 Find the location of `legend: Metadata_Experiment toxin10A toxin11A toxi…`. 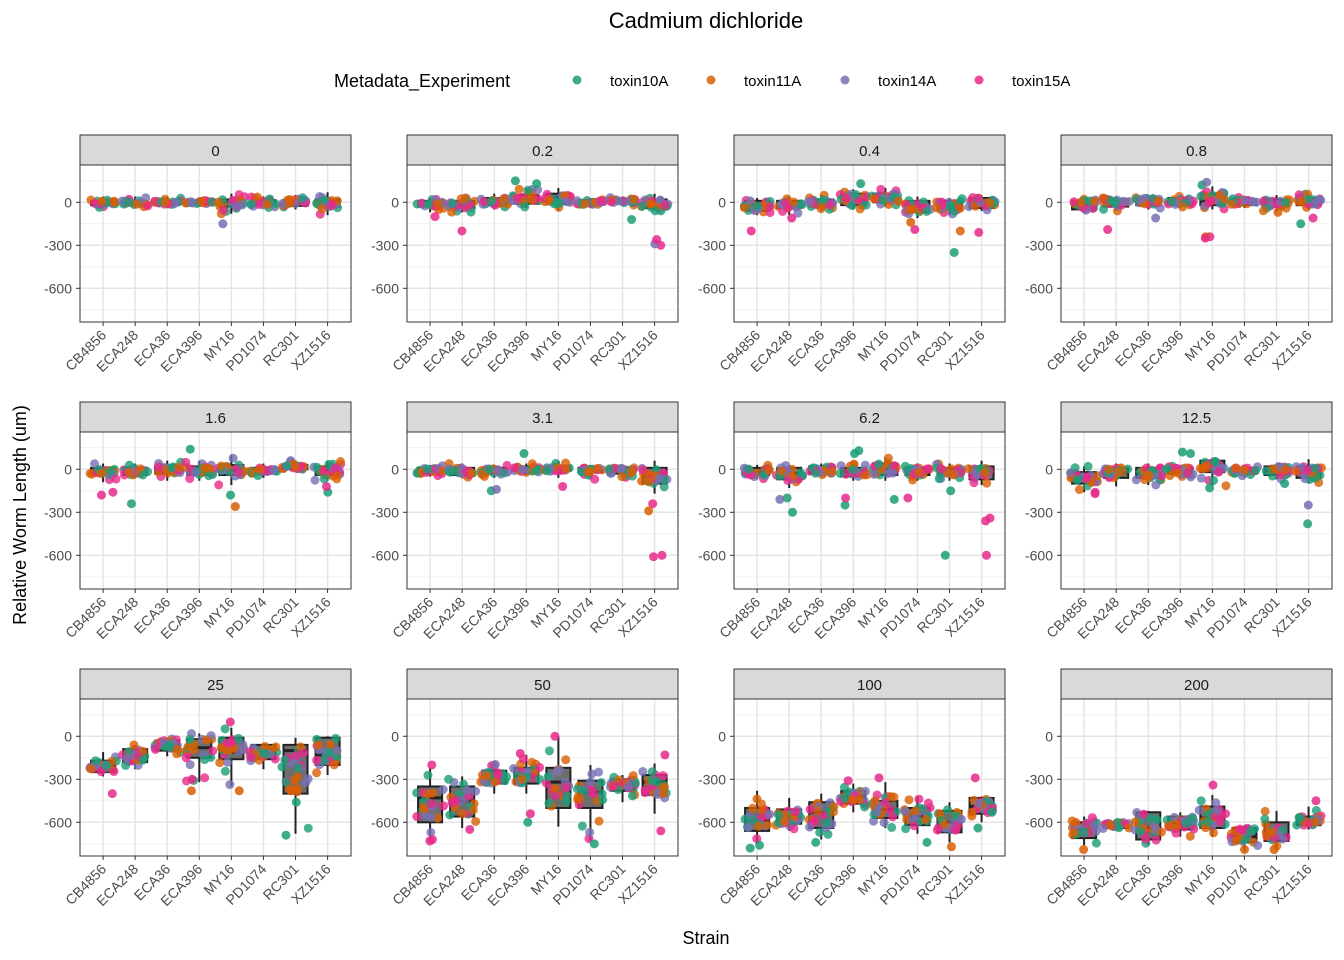

legend: Metadata_Experiment toxin10A toxin11A toxi… is located at coordinates (702, 81).